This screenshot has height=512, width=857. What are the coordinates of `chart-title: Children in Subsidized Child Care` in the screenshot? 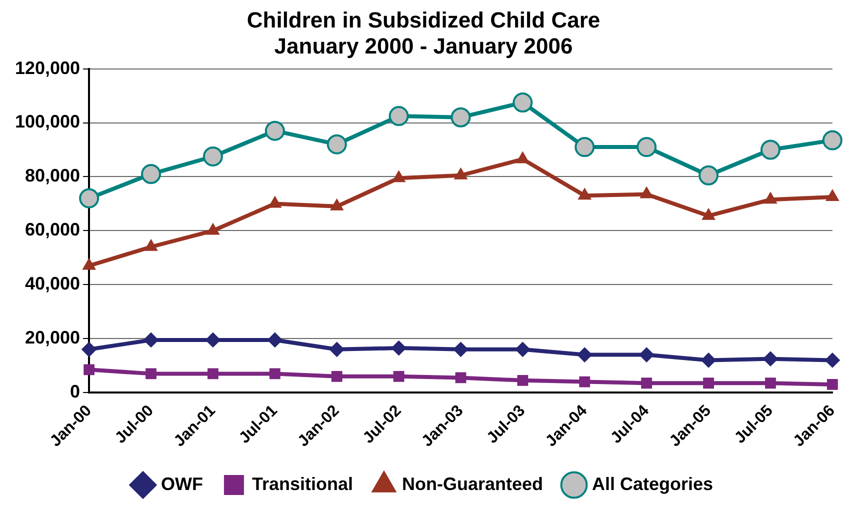 It's located at (423, 19).